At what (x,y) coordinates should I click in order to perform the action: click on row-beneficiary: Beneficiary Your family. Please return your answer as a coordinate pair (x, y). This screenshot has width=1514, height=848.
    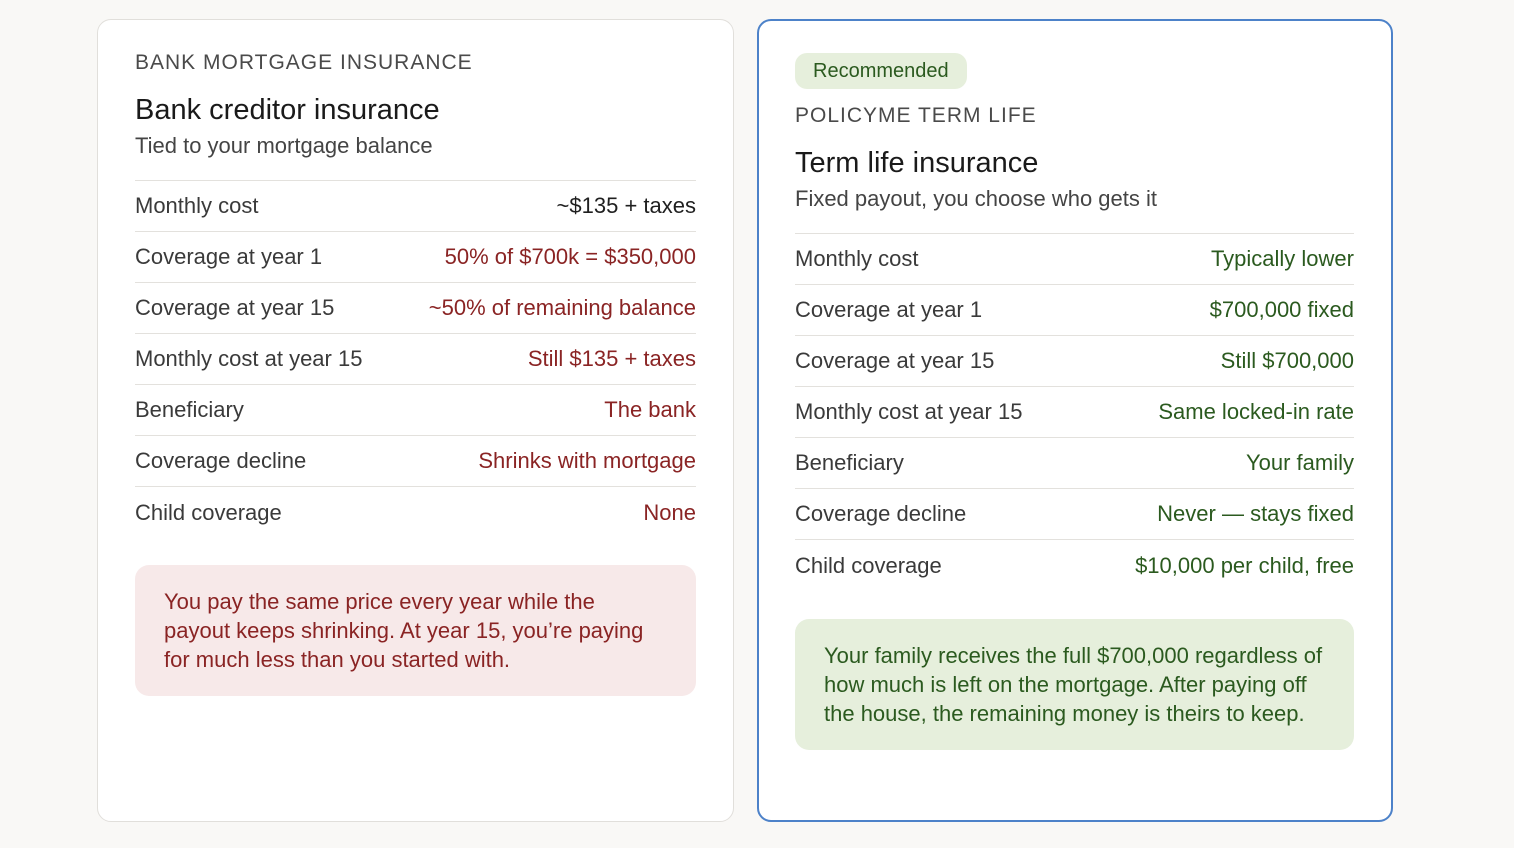
    Looking at the image, I should click on (1074, 463).